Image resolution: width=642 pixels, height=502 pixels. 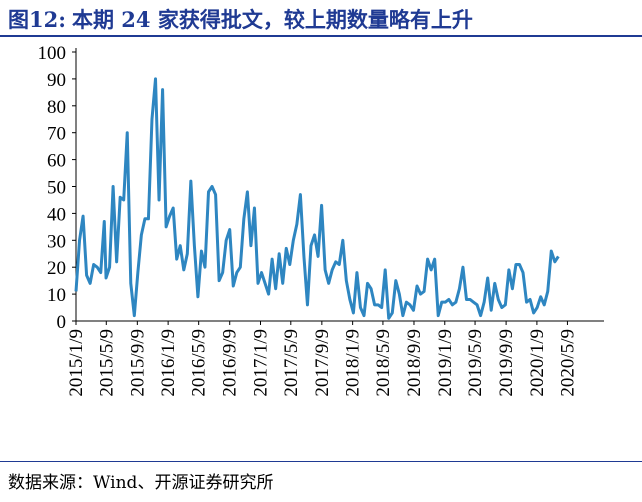 What do you see at coordinates (52, 53) in the screenshot?
I see `y-tick-label: 100` at bounding box center [52, 53].